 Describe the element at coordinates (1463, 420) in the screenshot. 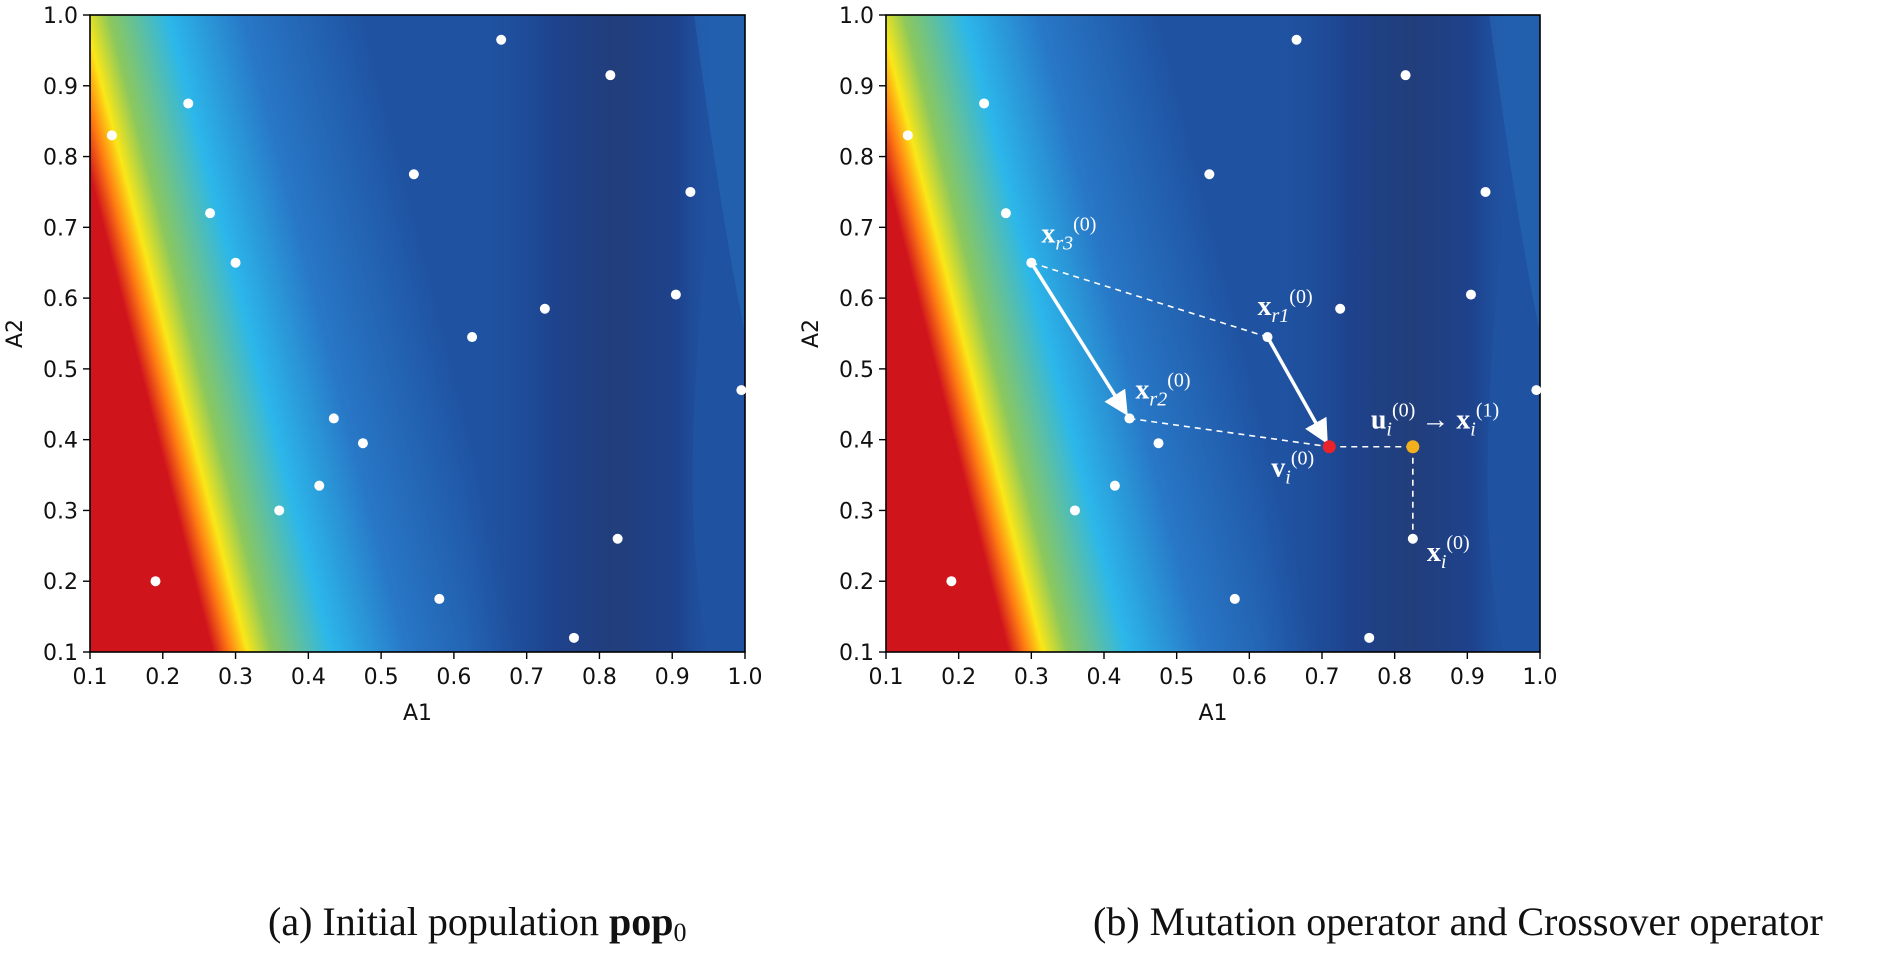

I see `label-main-2: x` at that location.